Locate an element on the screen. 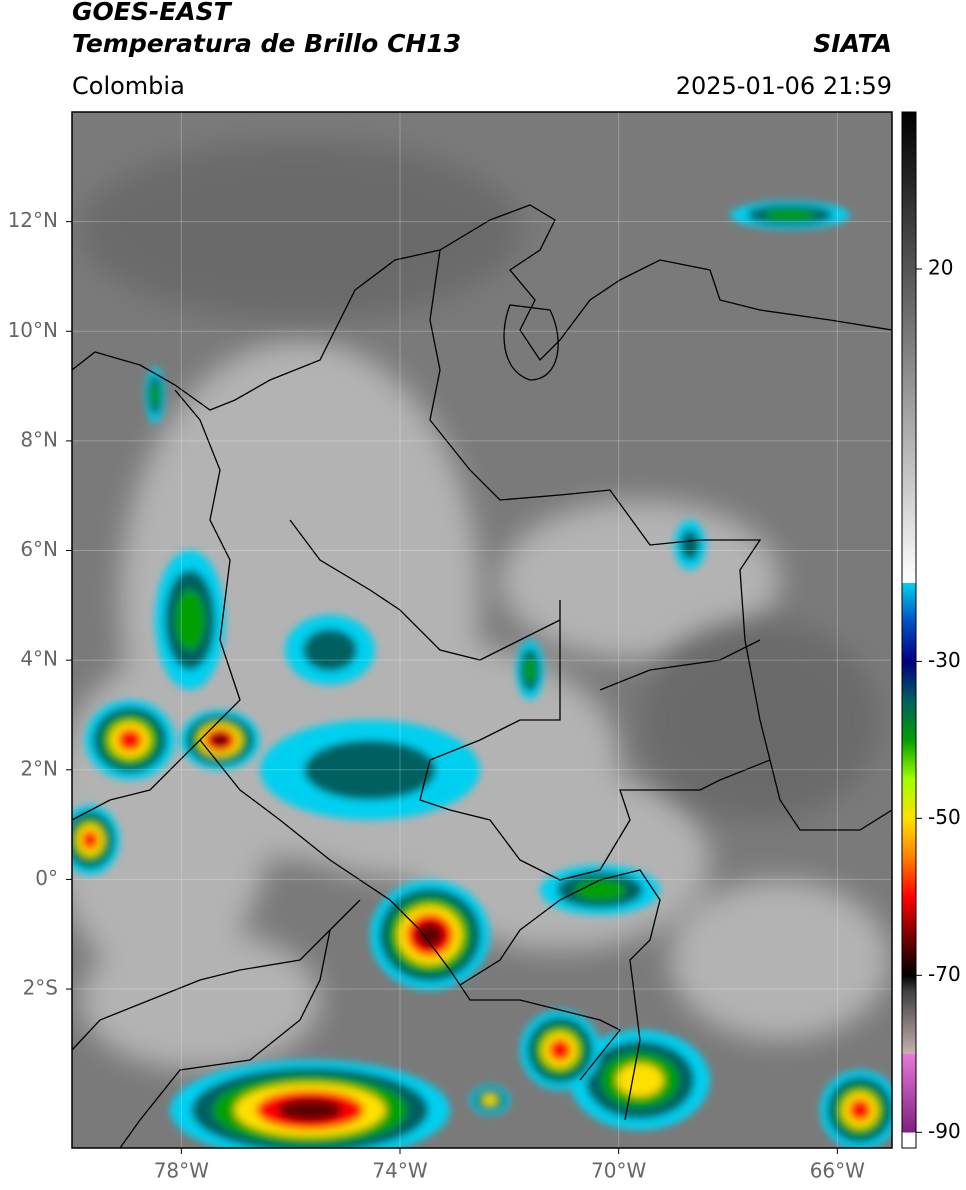  timestamp: 2025-01-06 21:59 is located at coordinates (784, 86).